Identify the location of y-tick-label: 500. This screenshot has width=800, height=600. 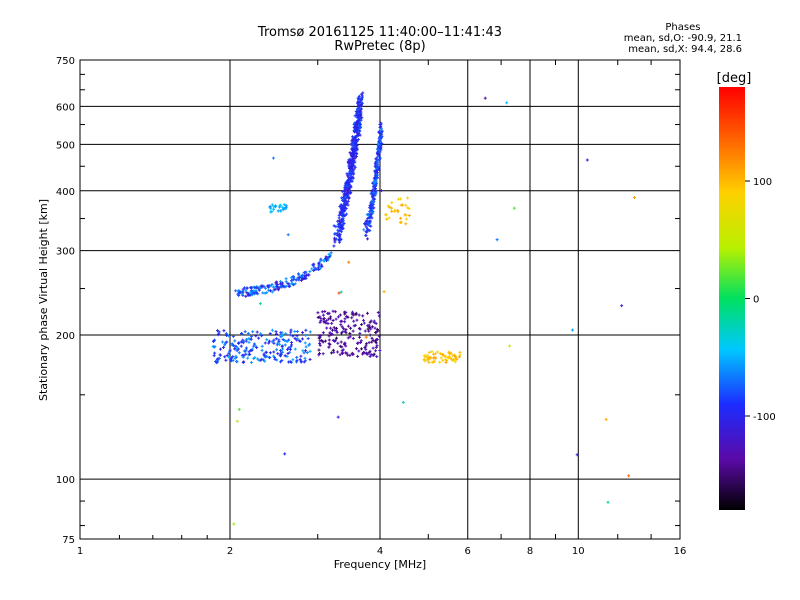
(65, 145).